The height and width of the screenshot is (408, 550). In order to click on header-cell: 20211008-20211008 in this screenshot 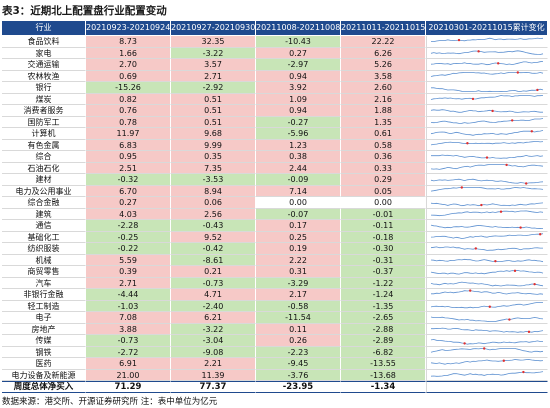, I will do `click(298, 28)`.